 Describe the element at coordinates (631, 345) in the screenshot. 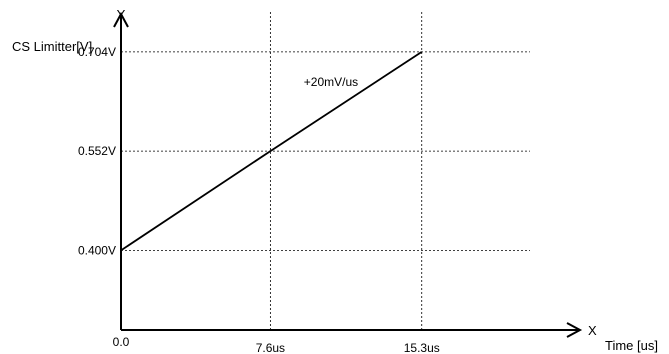

I see `x-axis-title: Time [us]` at that location.